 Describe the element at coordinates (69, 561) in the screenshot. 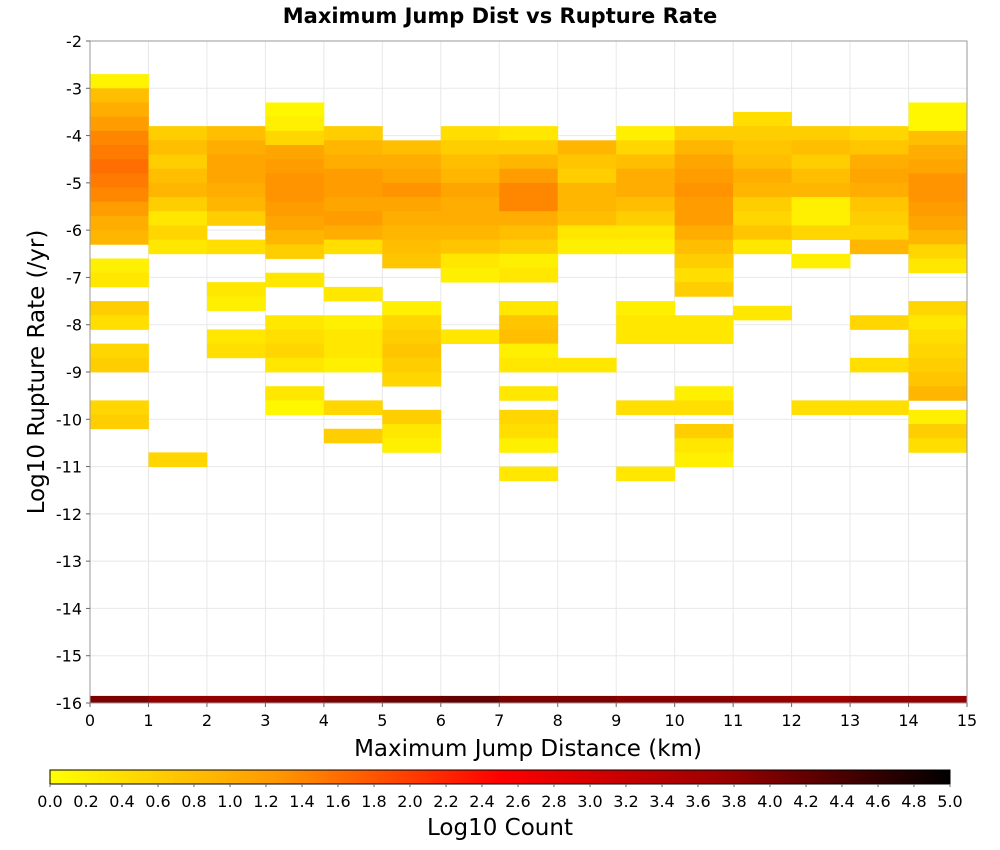

I see `y-tick-label: -13` at that location.